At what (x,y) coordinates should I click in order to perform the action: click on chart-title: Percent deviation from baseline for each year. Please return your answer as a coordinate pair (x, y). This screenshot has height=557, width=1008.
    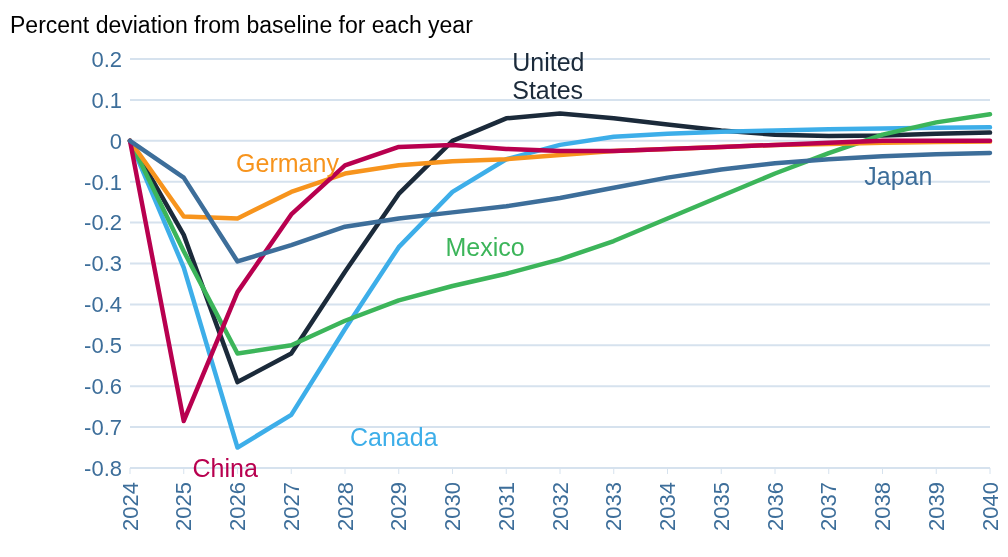
    Looking at the image, I should click on (241, 25).